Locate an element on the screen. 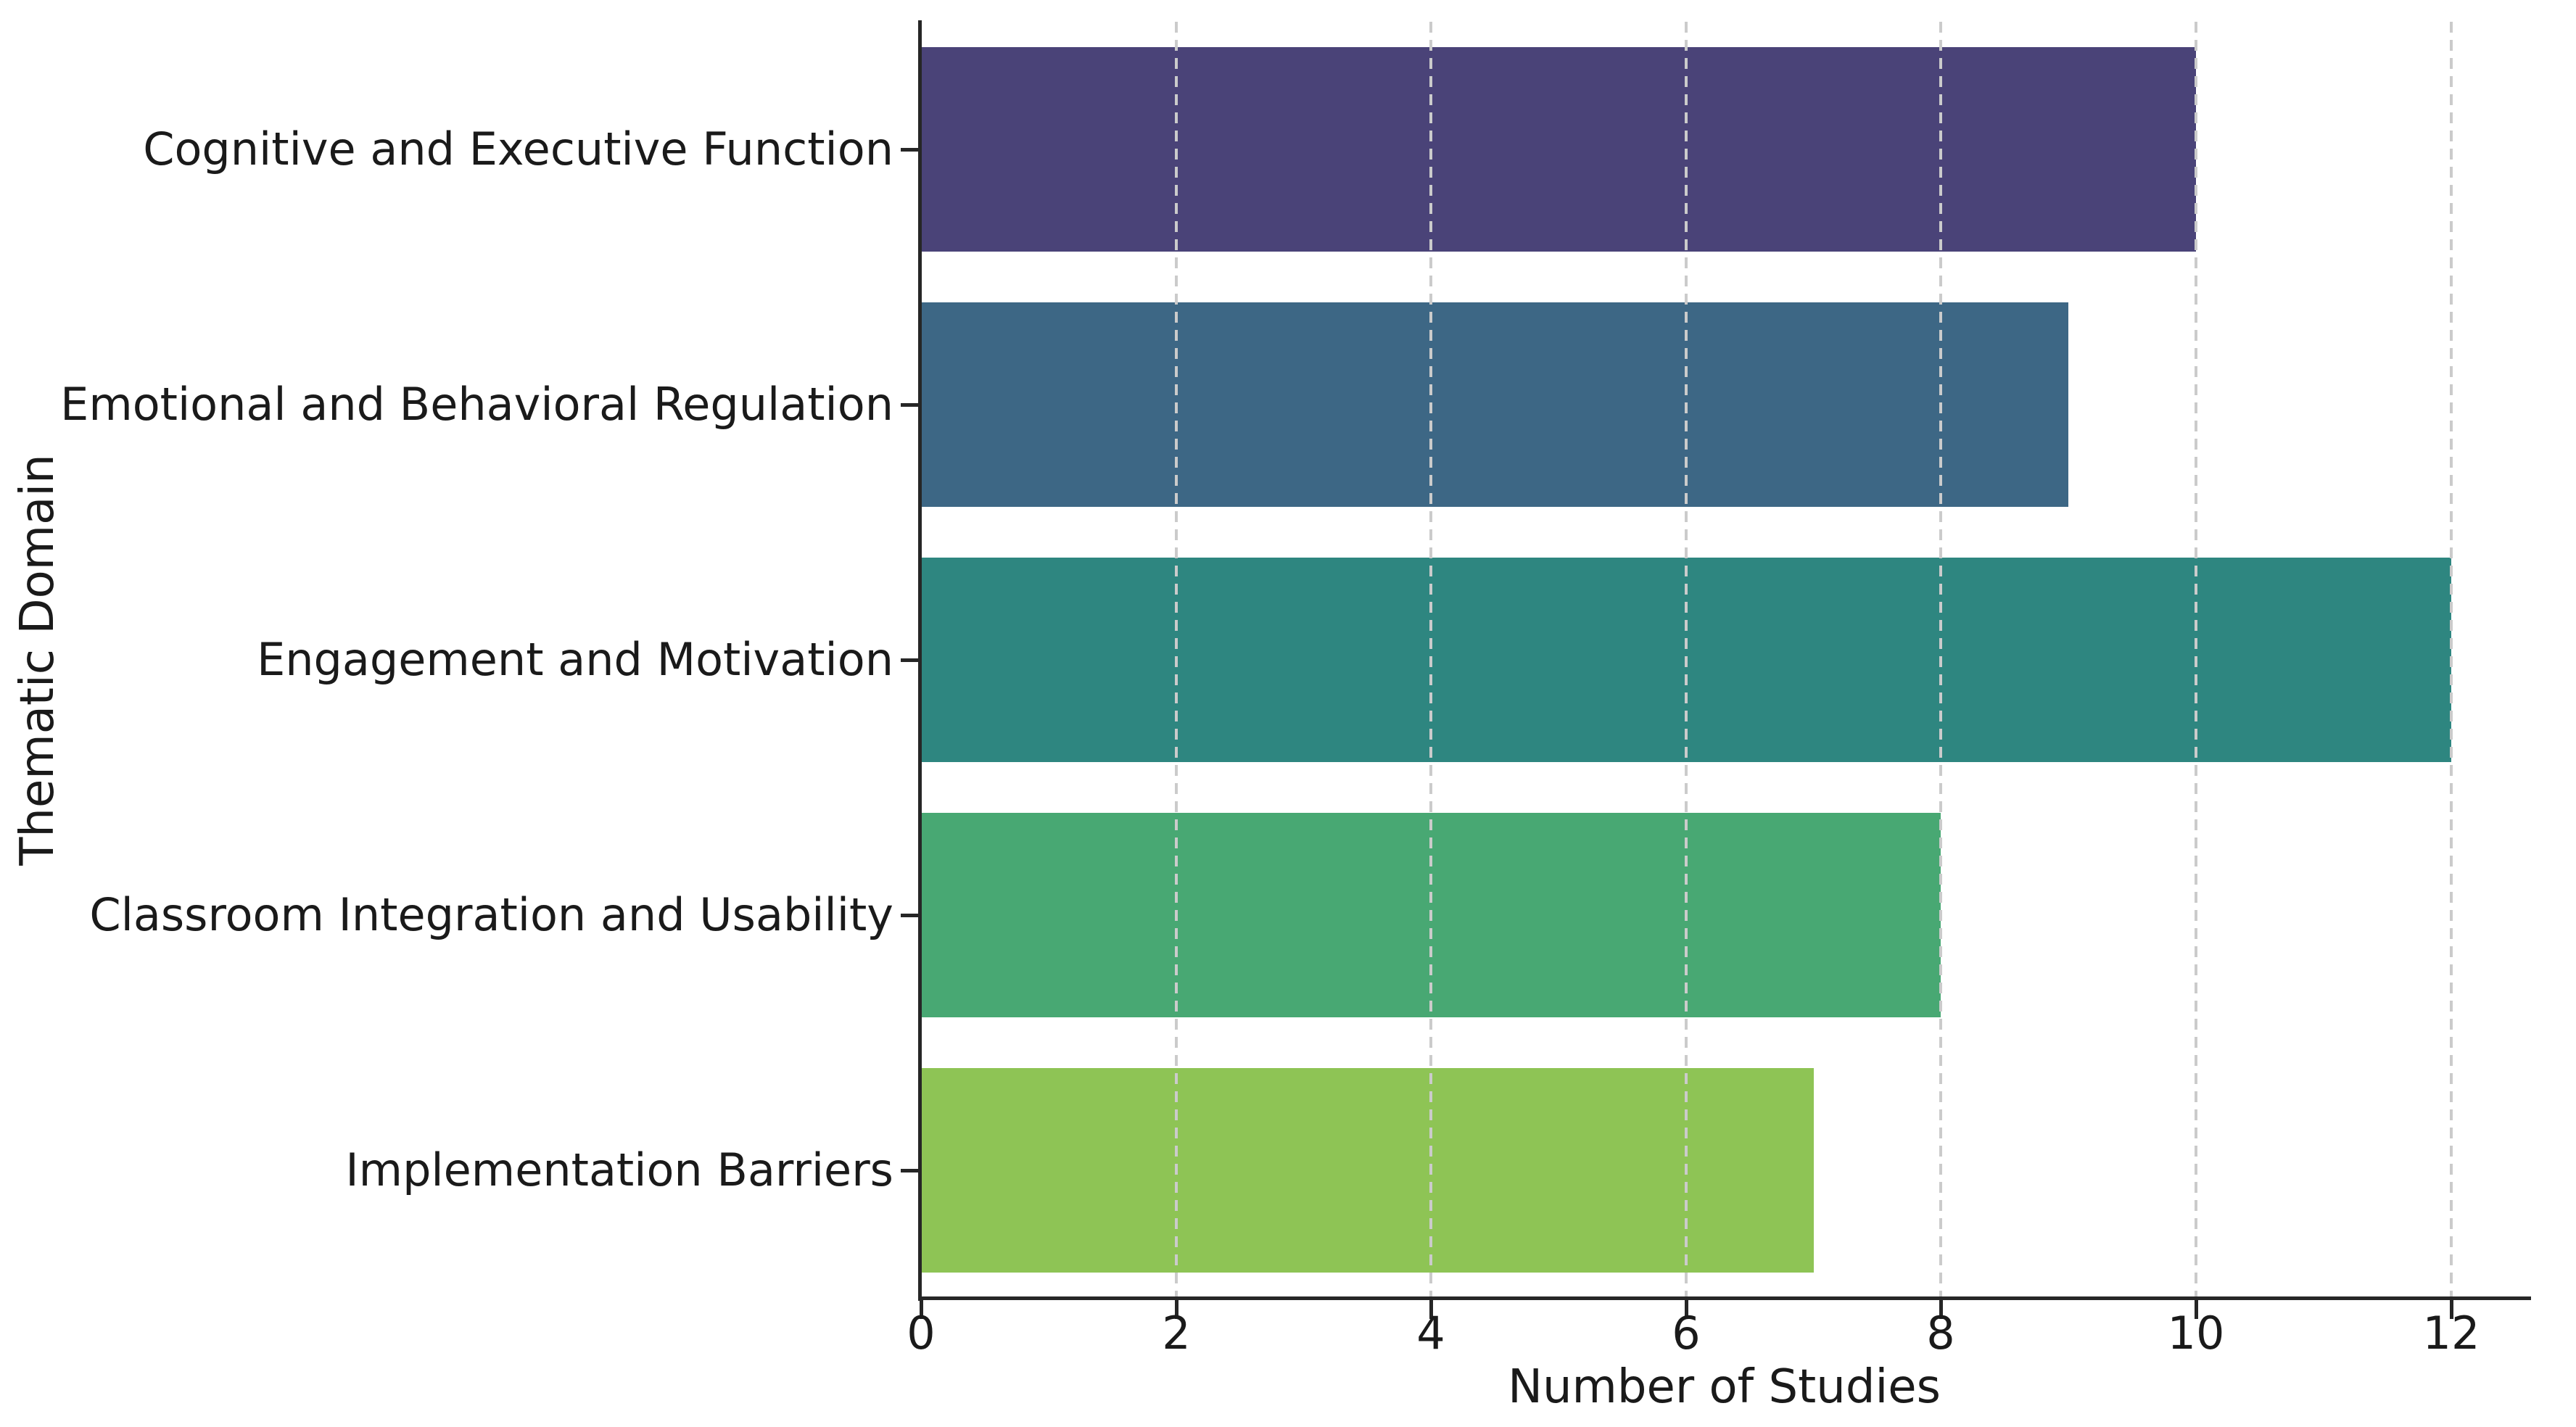 The height and width of the screenshot is (1427, 2576). x-tick-label-2: 2 is located at coordinates (1176, 1333).